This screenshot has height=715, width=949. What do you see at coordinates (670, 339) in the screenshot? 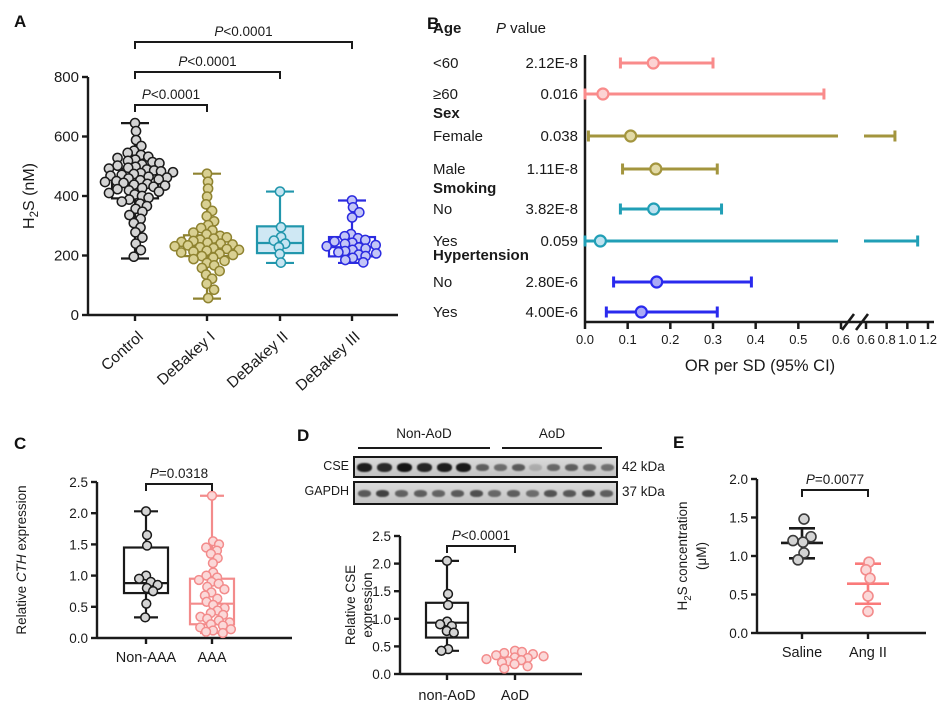
I see `x-tick-label: 0.2` at bounding box center [670, 339].